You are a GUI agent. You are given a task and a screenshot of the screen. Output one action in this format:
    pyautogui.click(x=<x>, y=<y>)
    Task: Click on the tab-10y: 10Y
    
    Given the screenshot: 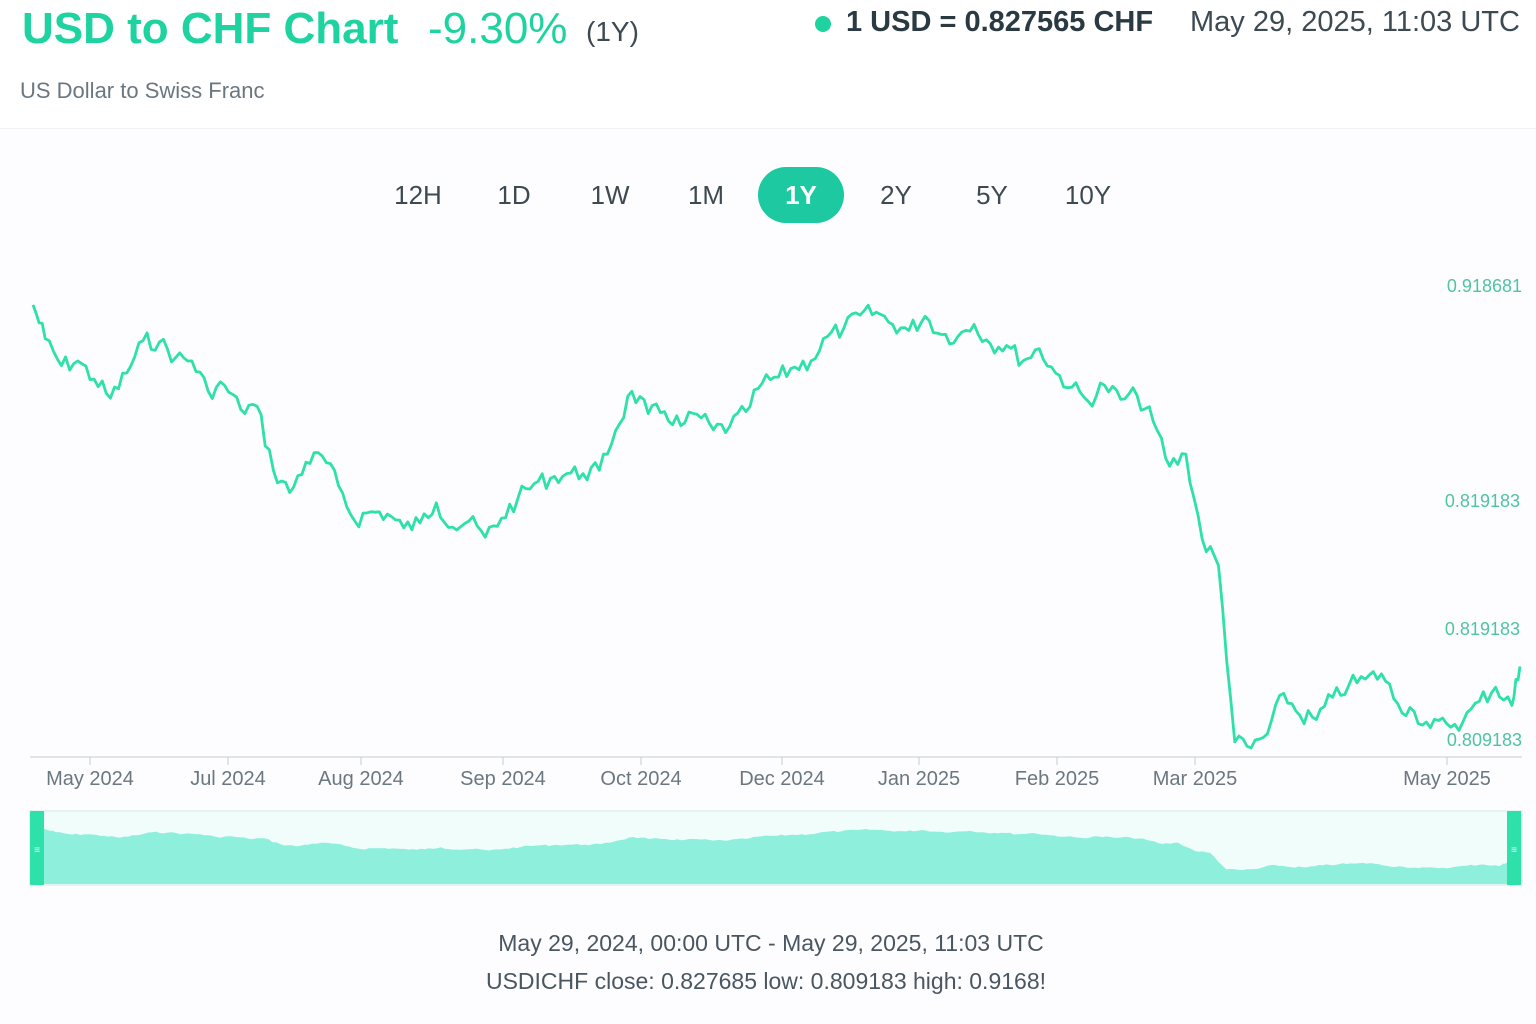 What is the action you would take?
    pyautogui.click(x=1088, y=195)
    